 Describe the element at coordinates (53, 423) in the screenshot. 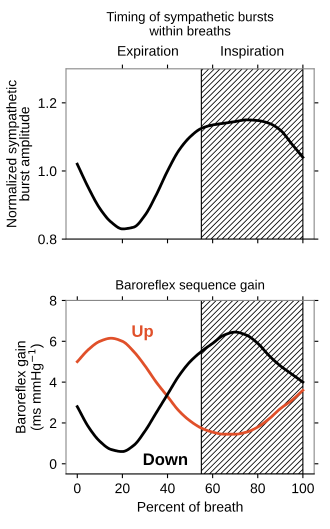

I see `y-tick-label: 2` at that location.